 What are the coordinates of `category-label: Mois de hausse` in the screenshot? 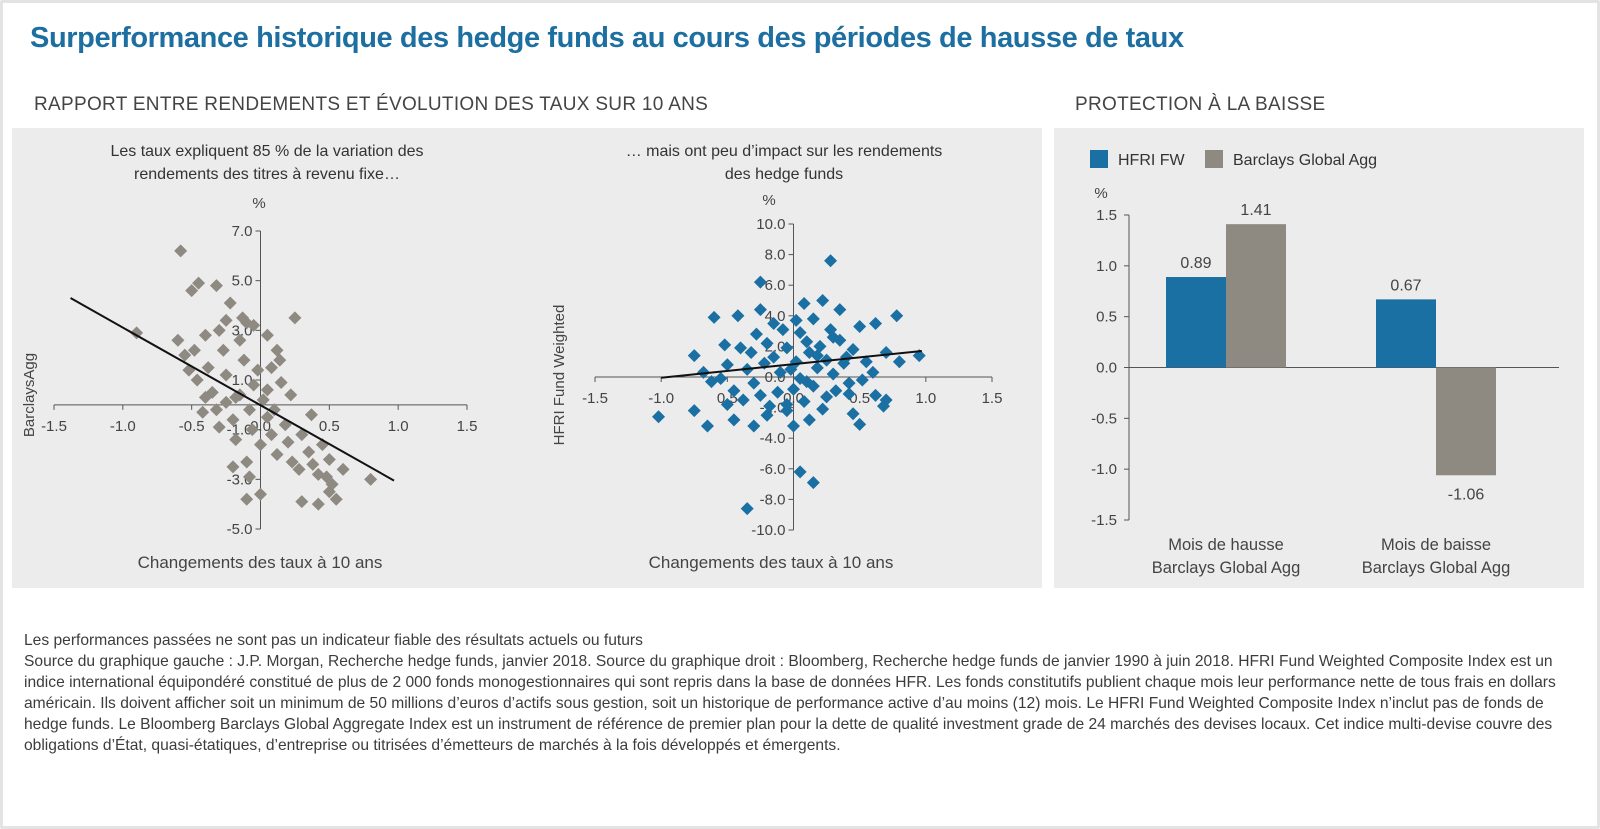 It's located at (1226, 545).